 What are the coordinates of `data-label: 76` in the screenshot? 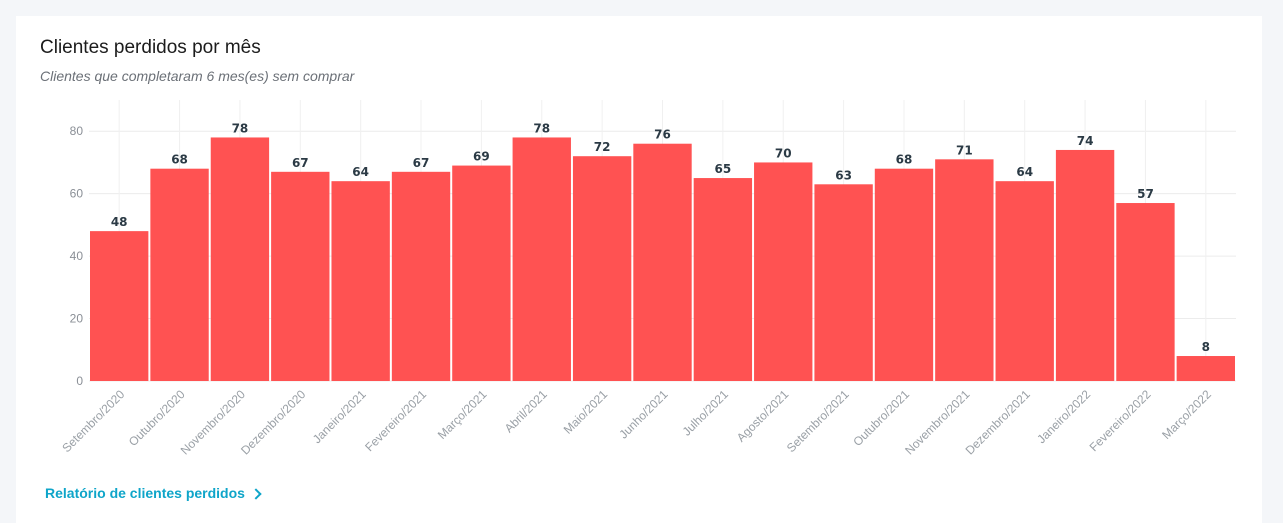 It's located at (662, 135).